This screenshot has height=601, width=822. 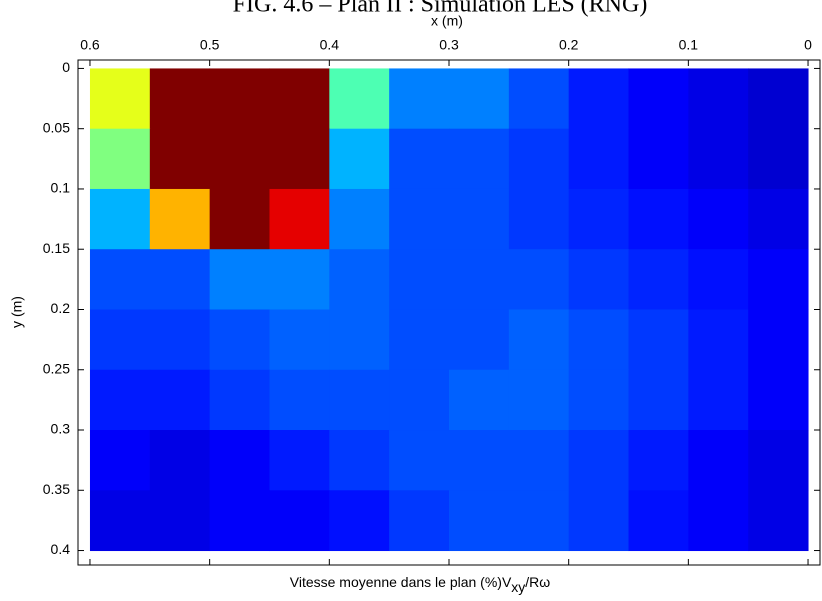 I want to click on x-tick-label: 0.6, so click(x=90, y=45).